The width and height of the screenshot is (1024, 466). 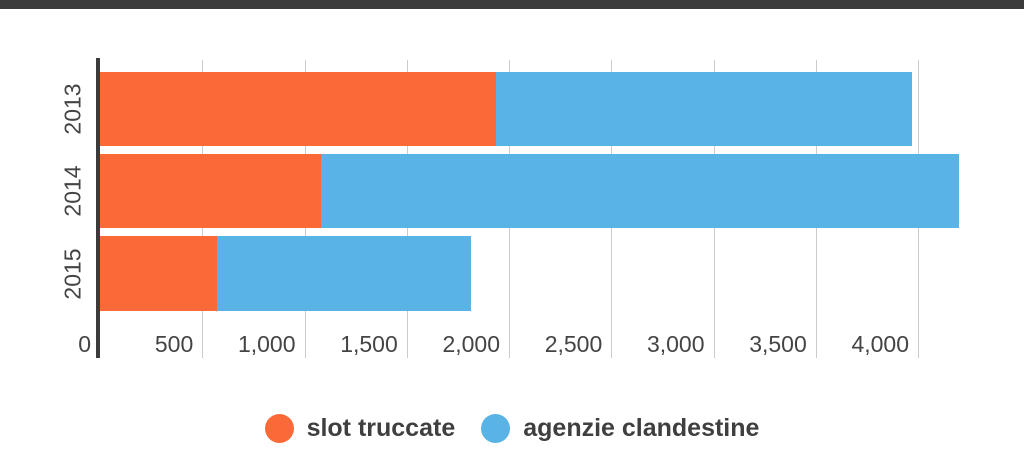 I want to click on bar-segment-slot-truccate-2015, so click(x=158, y=273).